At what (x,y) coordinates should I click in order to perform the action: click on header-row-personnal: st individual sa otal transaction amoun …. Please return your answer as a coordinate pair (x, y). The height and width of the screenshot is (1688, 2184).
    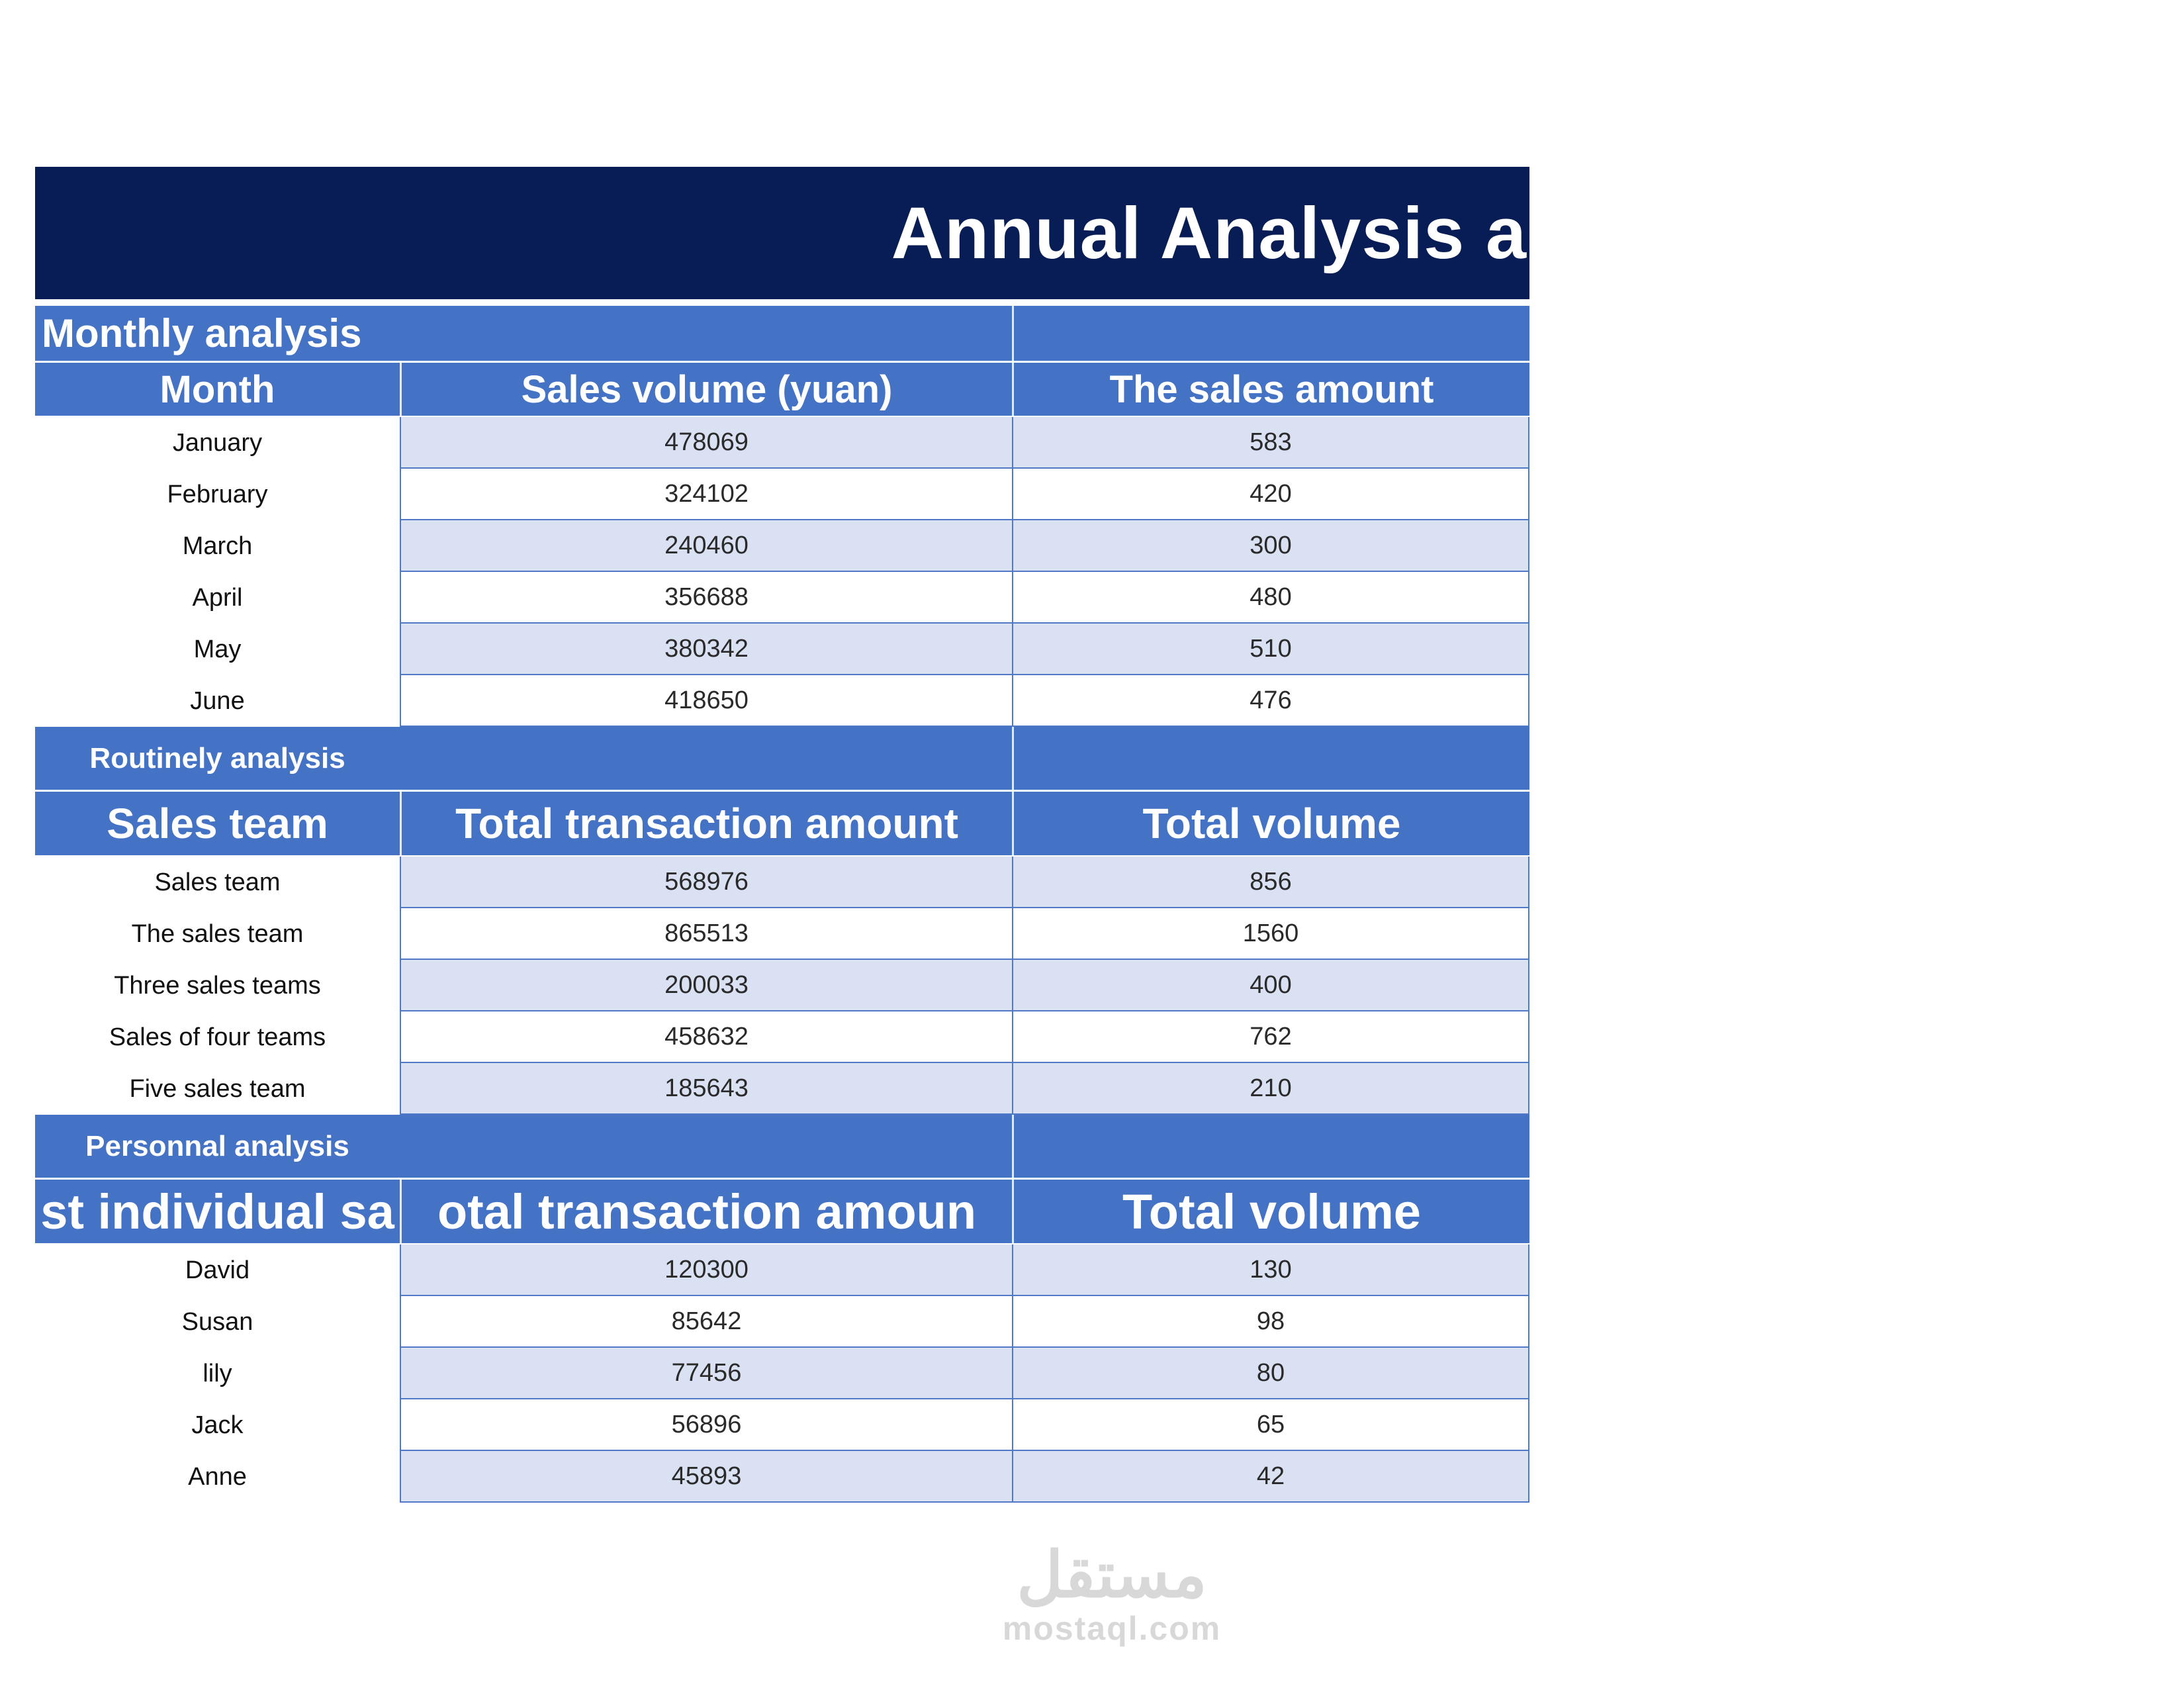
    Looking at the image, I should click on (782, 1212).